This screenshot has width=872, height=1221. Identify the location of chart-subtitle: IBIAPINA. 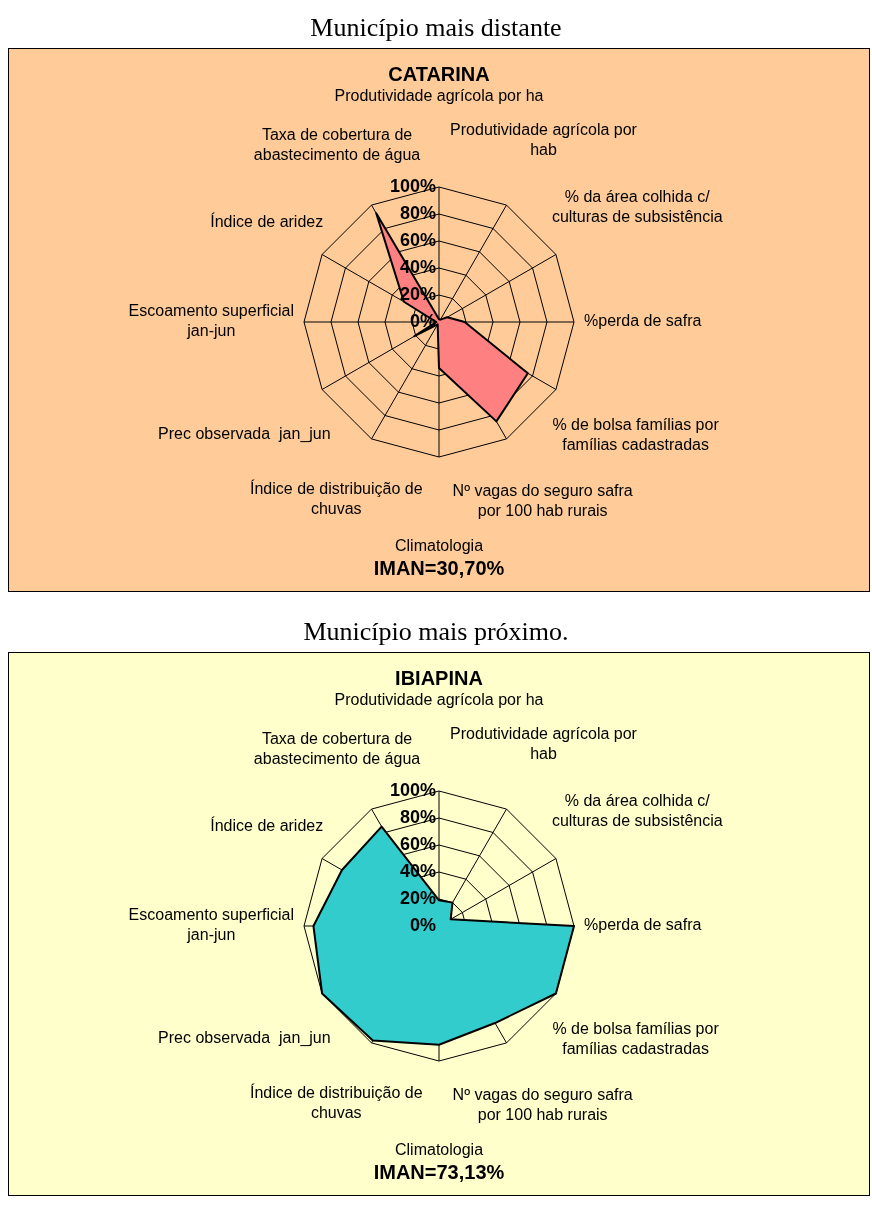
(439, 678).